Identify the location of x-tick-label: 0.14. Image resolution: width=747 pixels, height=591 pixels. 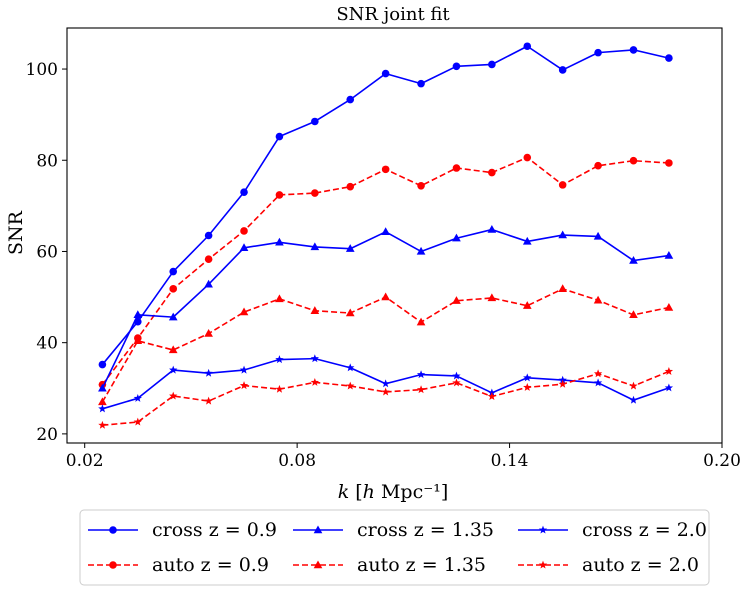
(510, 461).